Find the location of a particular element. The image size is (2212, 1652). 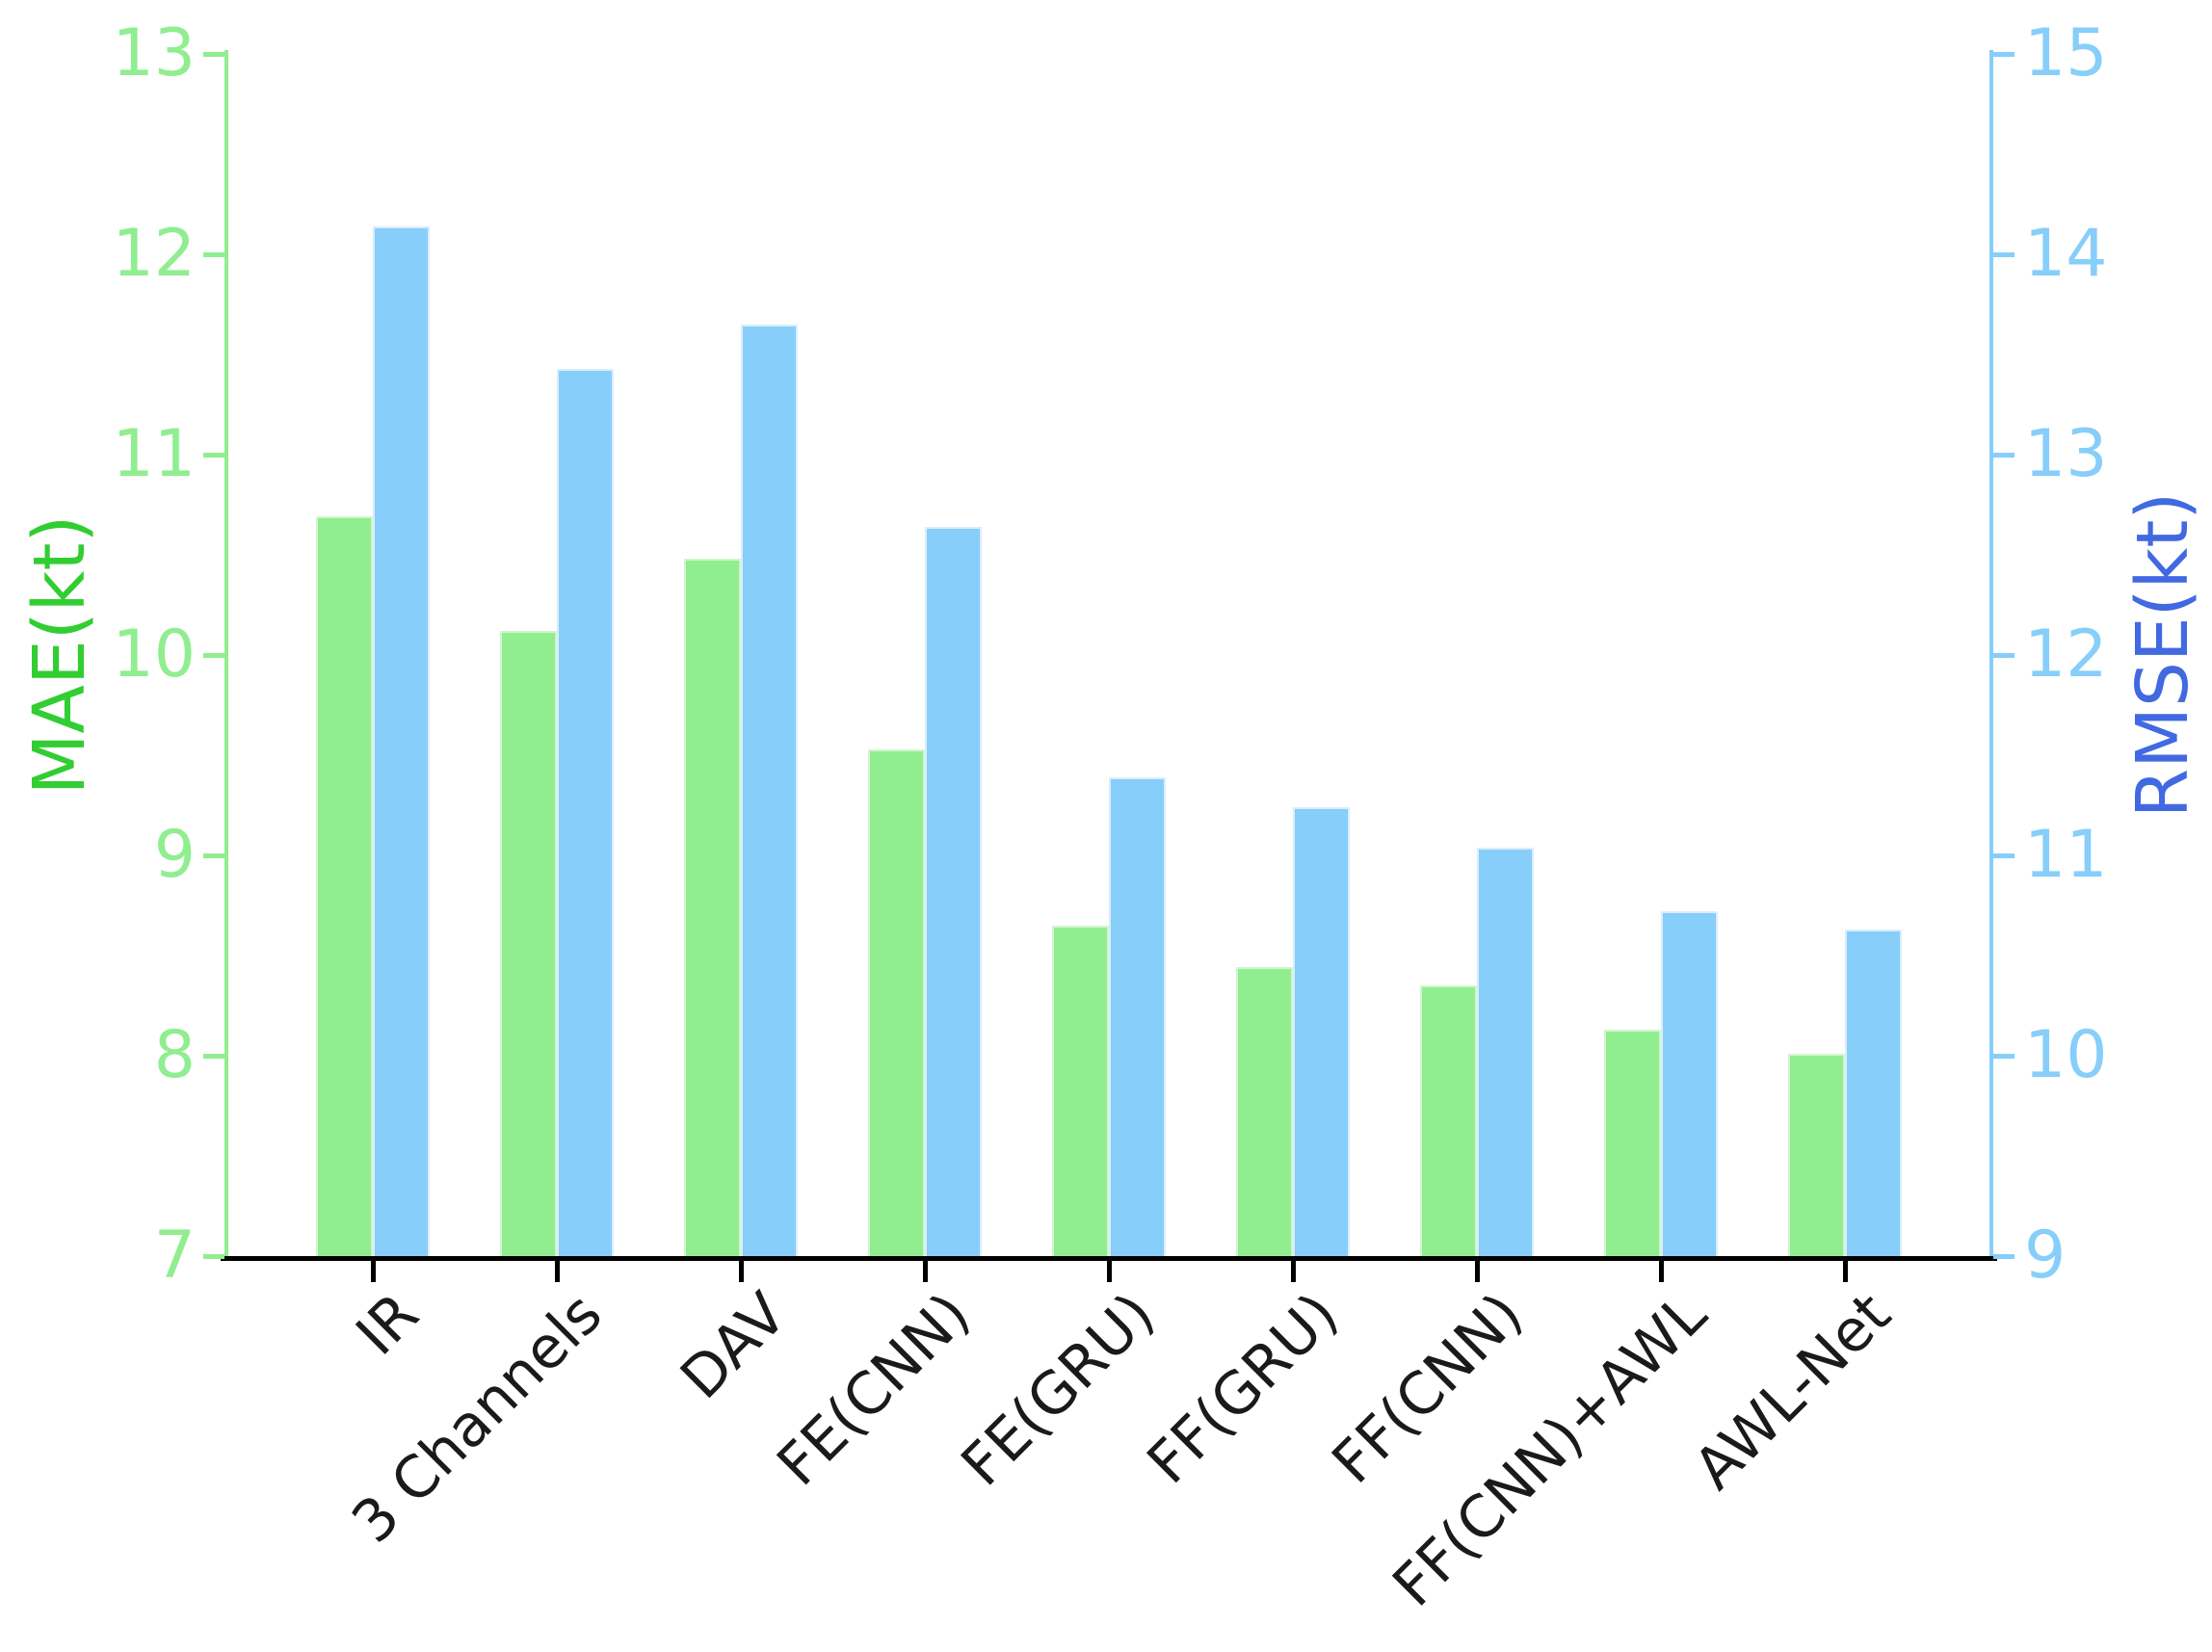

x-axis-tick-label: FE(GRU) is located at coordinates (1058, 1390).